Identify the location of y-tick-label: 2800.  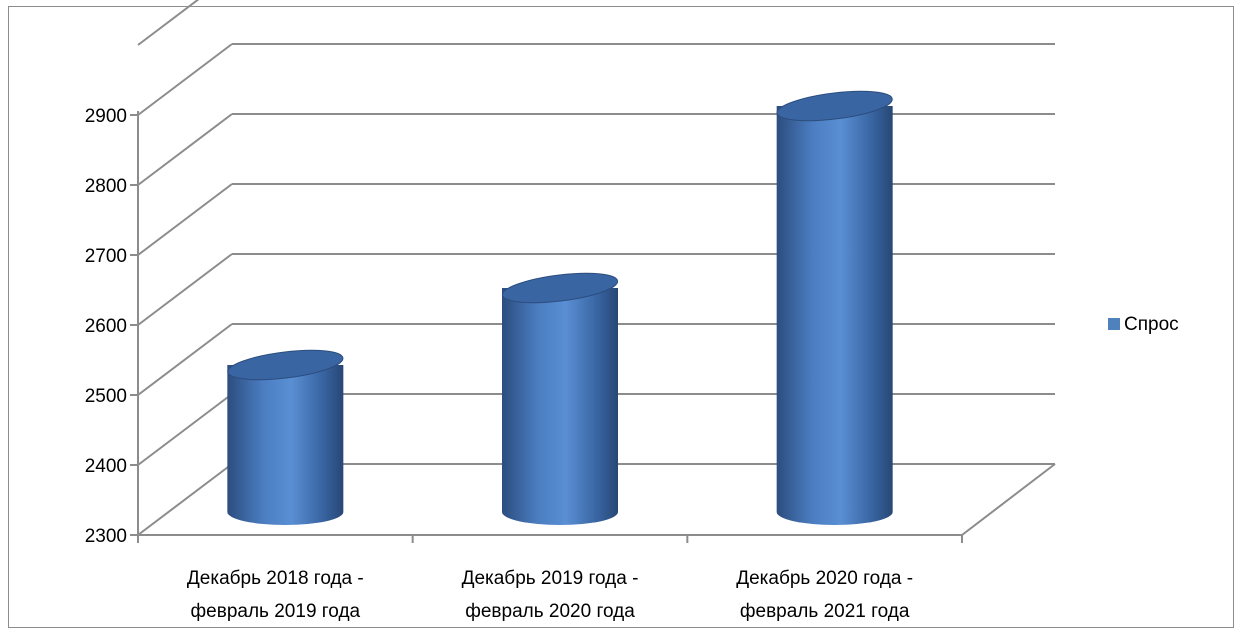
(106, 186).